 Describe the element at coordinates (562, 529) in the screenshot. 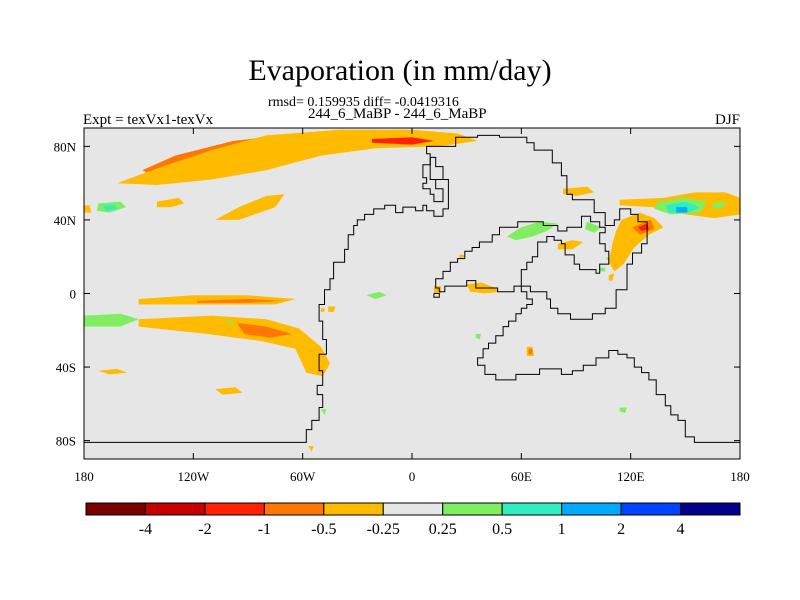

I see `colorbar-label: 1` at that location.